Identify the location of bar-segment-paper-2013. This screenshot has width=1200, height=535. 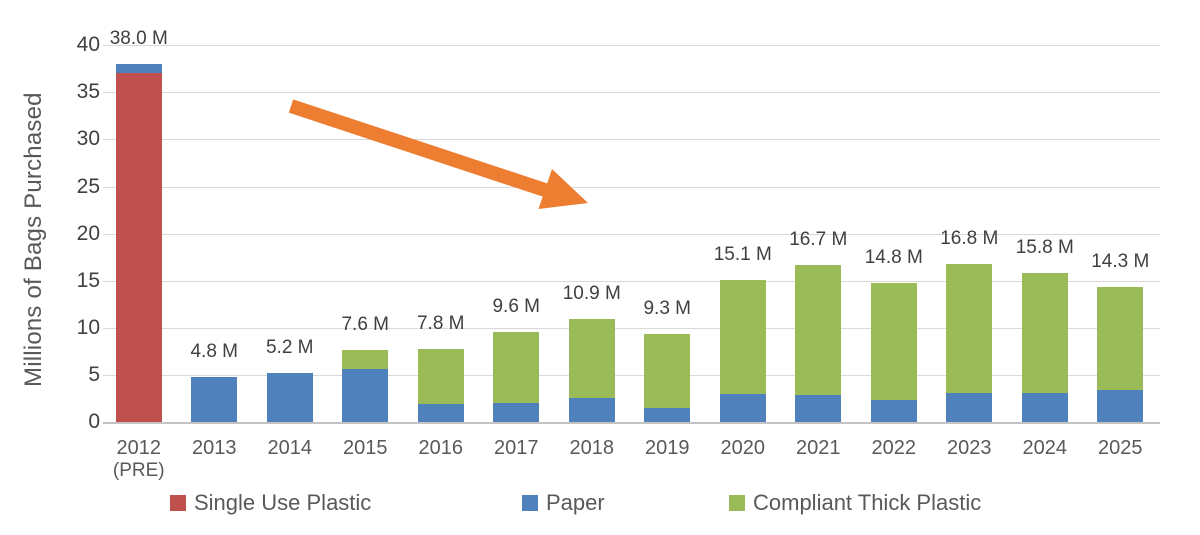
(214, 399).